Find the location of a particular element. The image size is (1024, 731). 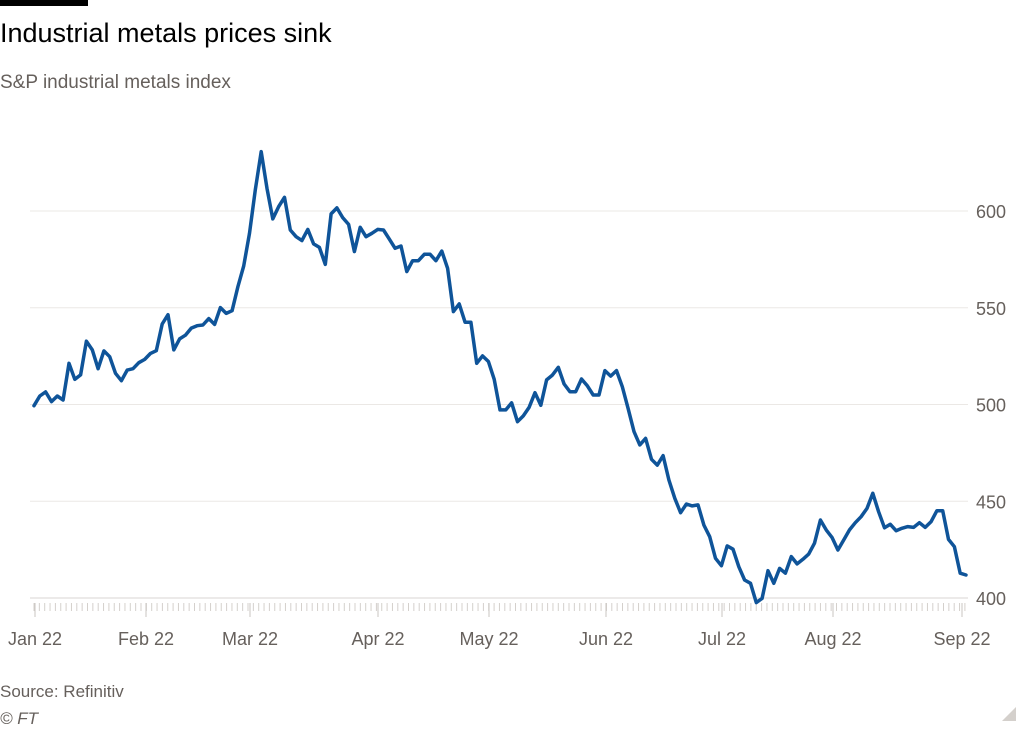

y-axis: 400 450 500 550 600 is located at coordinates (991, 405).